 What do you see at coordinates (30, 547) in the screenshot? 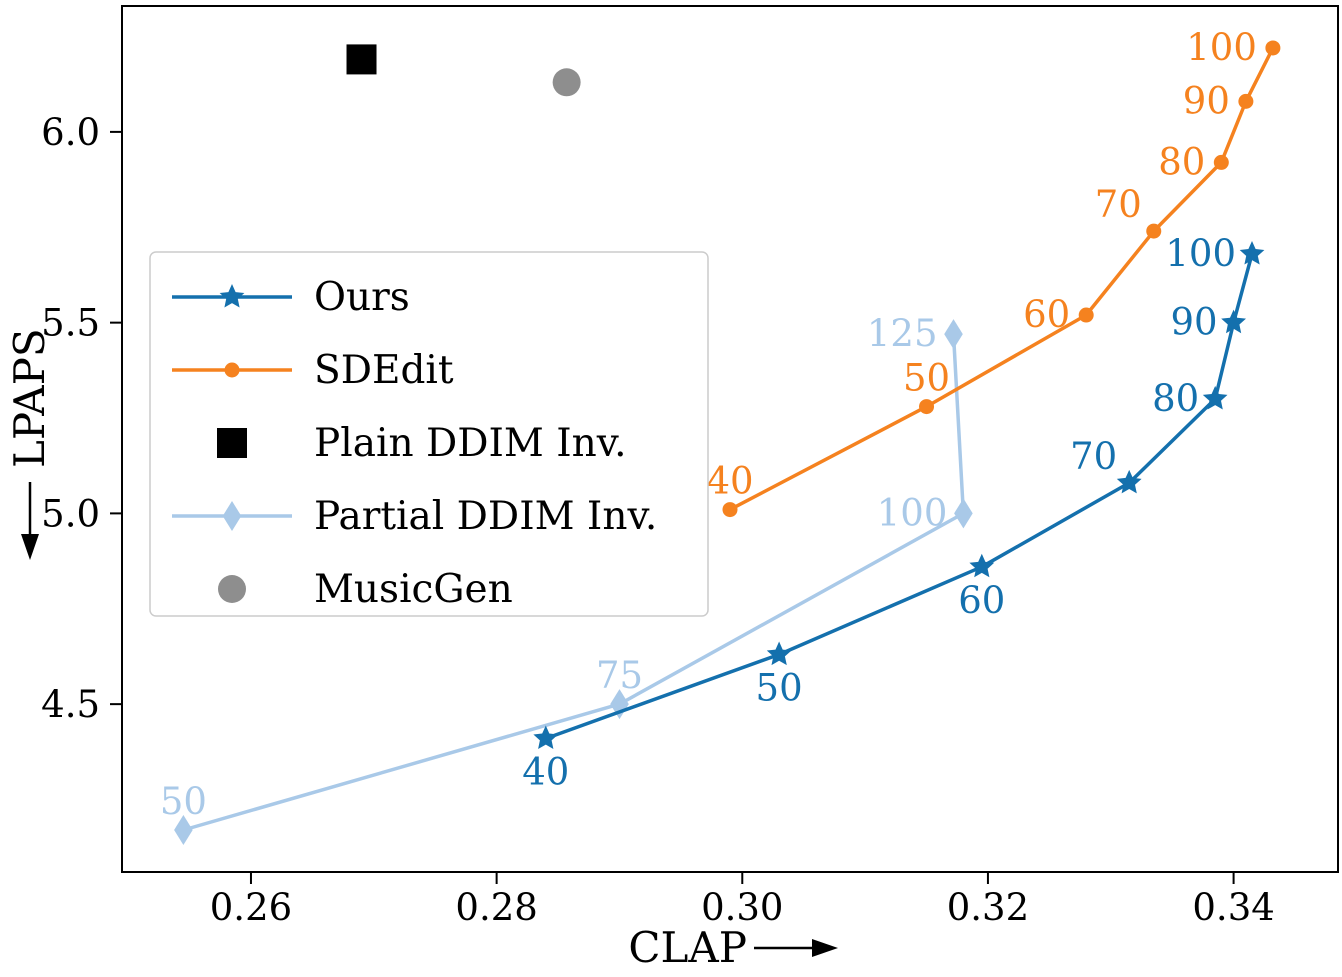
I see `down-arrowhead-icon` at bounding box center [30, 547].